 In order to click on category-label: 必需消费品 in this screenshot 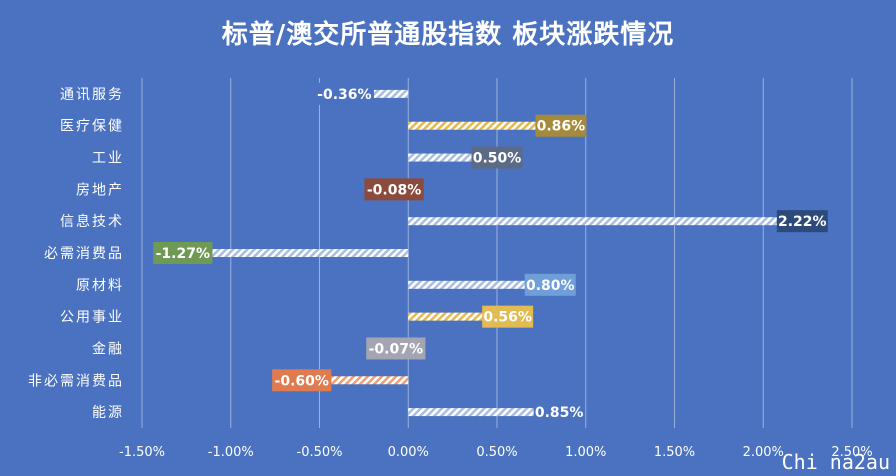, I will do `click(84, 254)`.